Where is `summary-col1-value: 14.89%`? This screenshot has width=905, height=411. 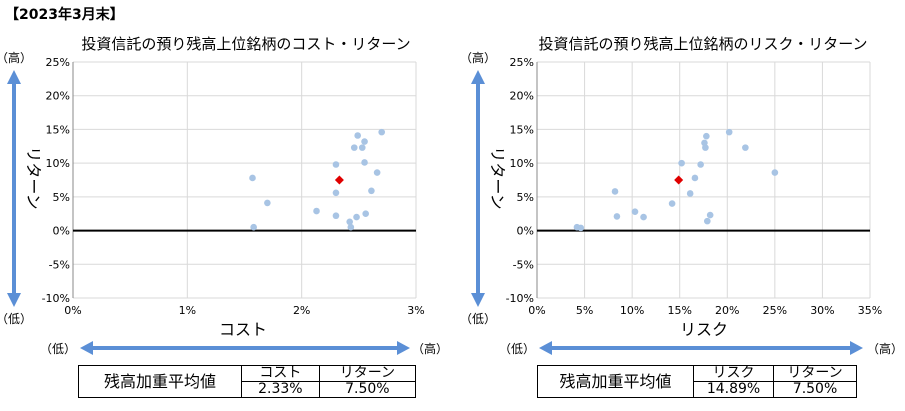
summary-col1-value: 14.89% is located at coordinates (733, 389).